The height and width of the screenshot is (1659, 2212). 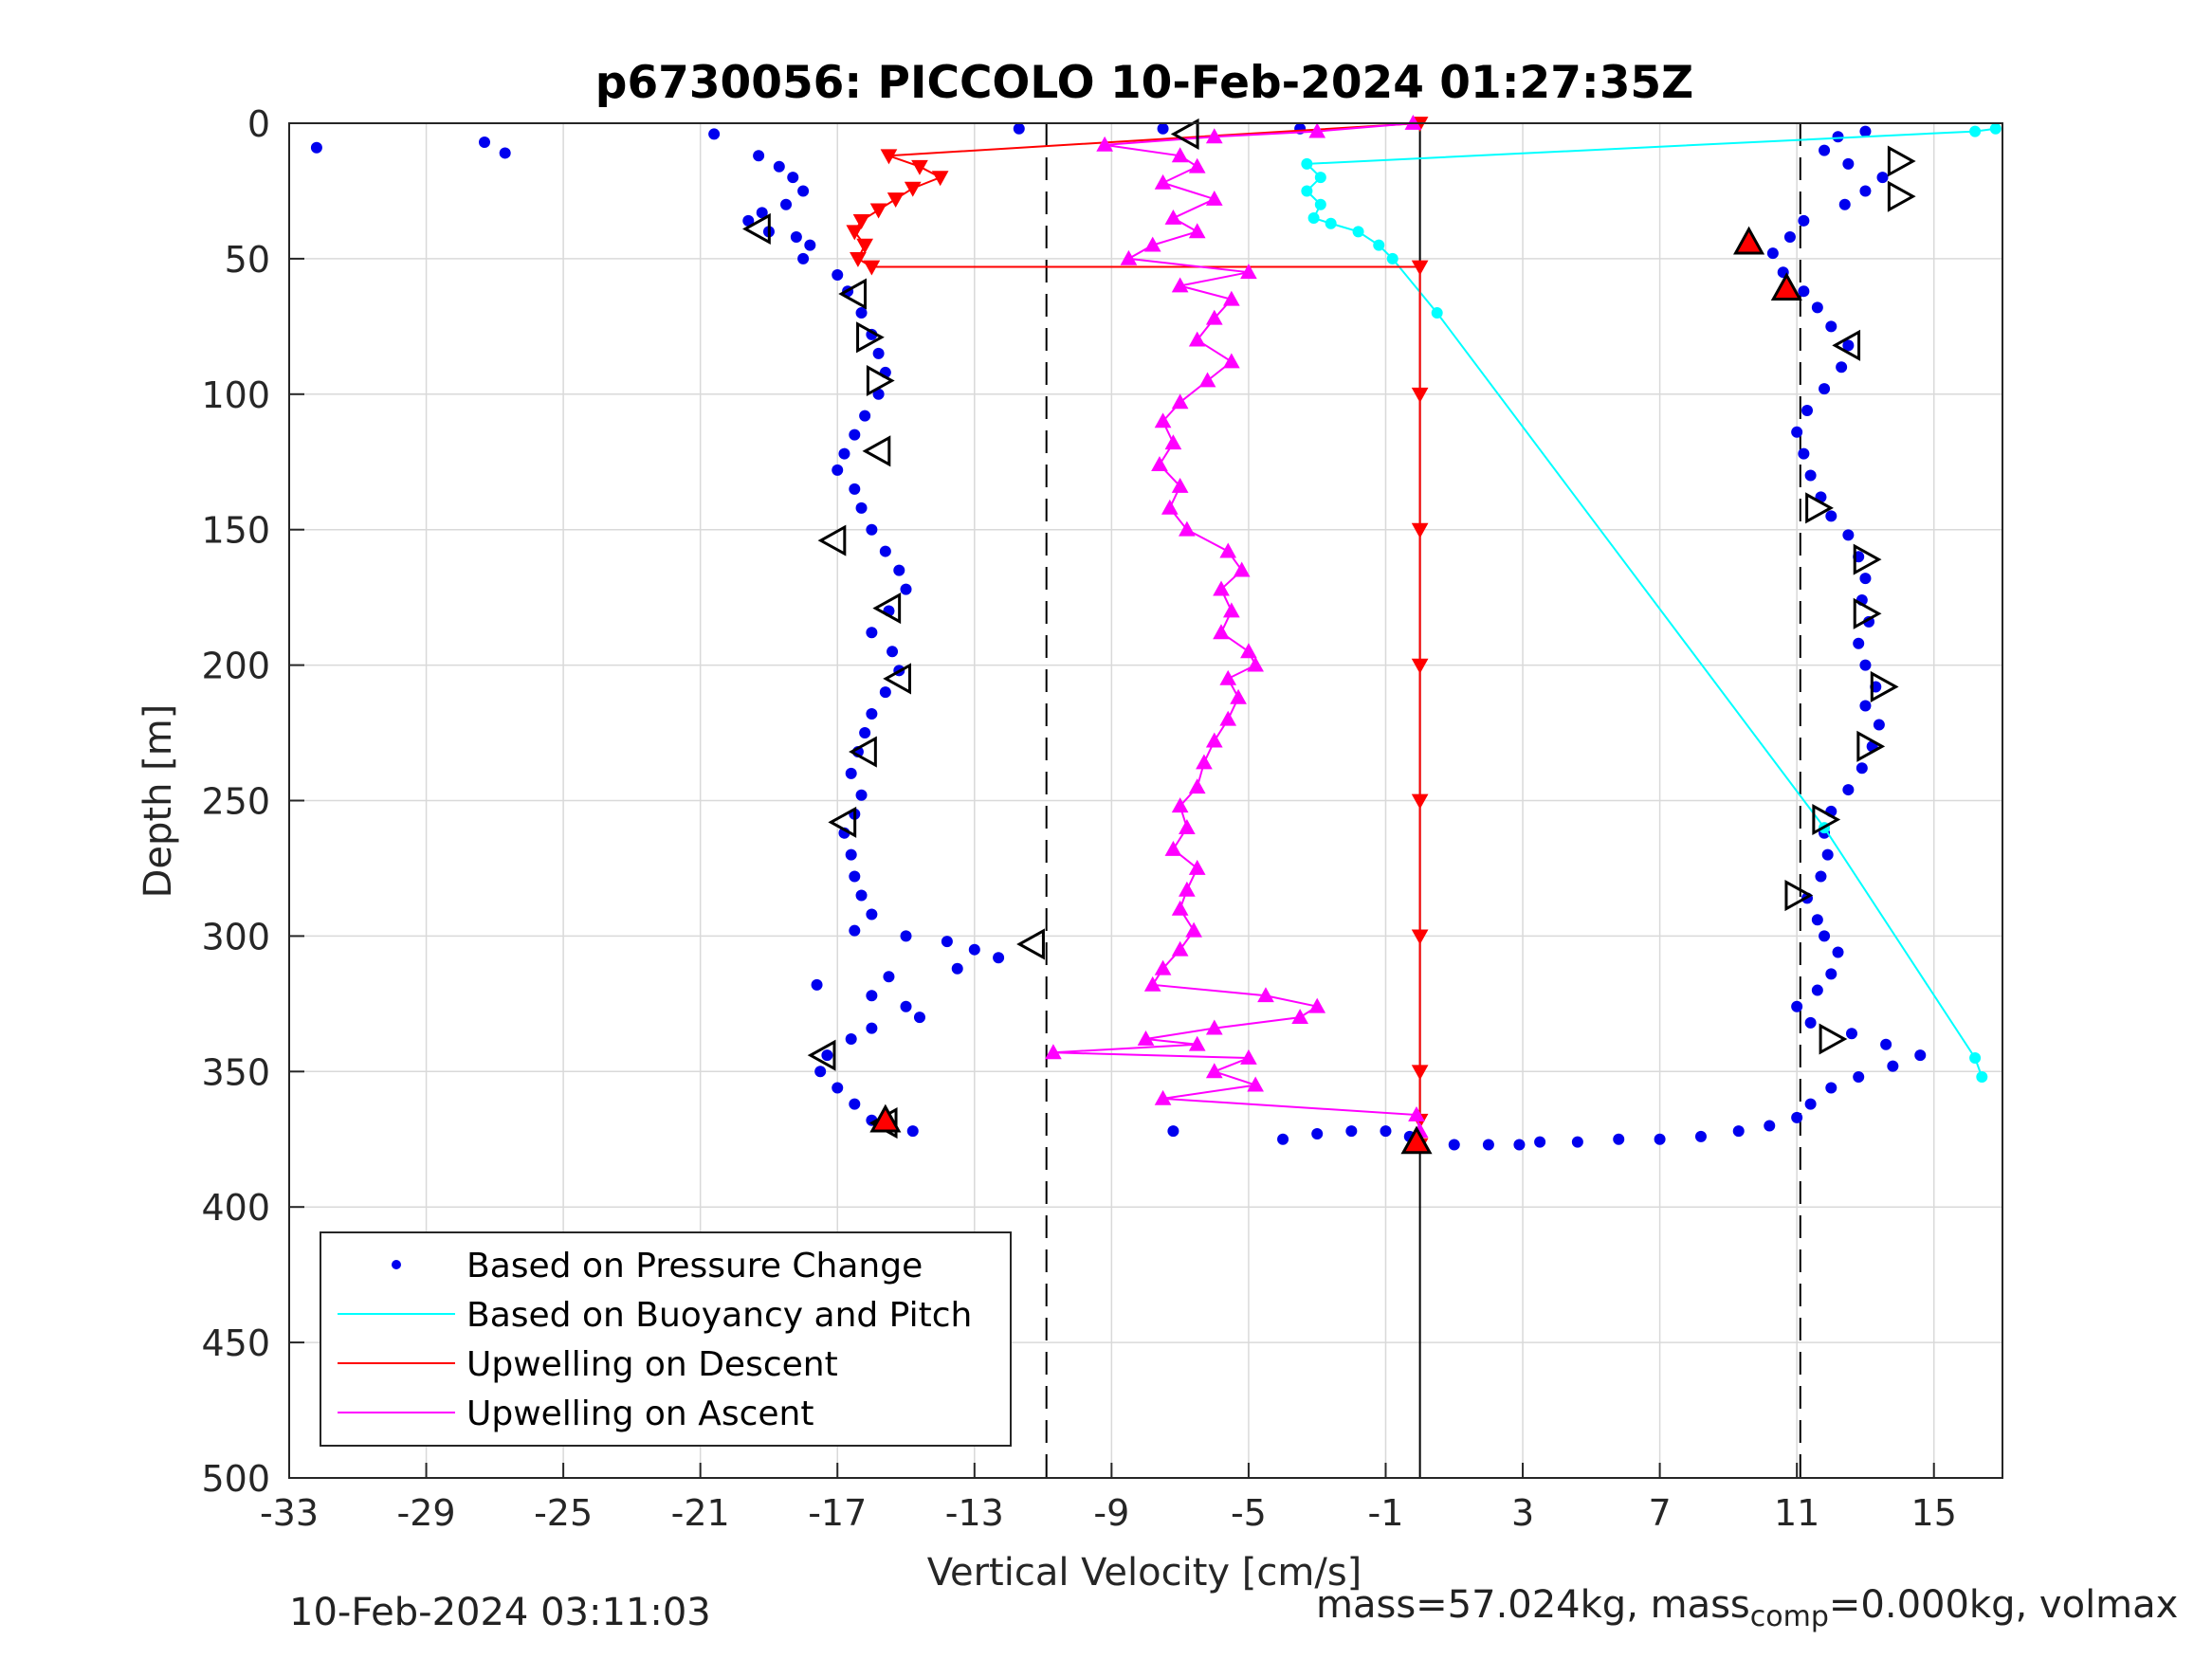 I want to click on y-tick-label: 0, so click(x=258, y=124).